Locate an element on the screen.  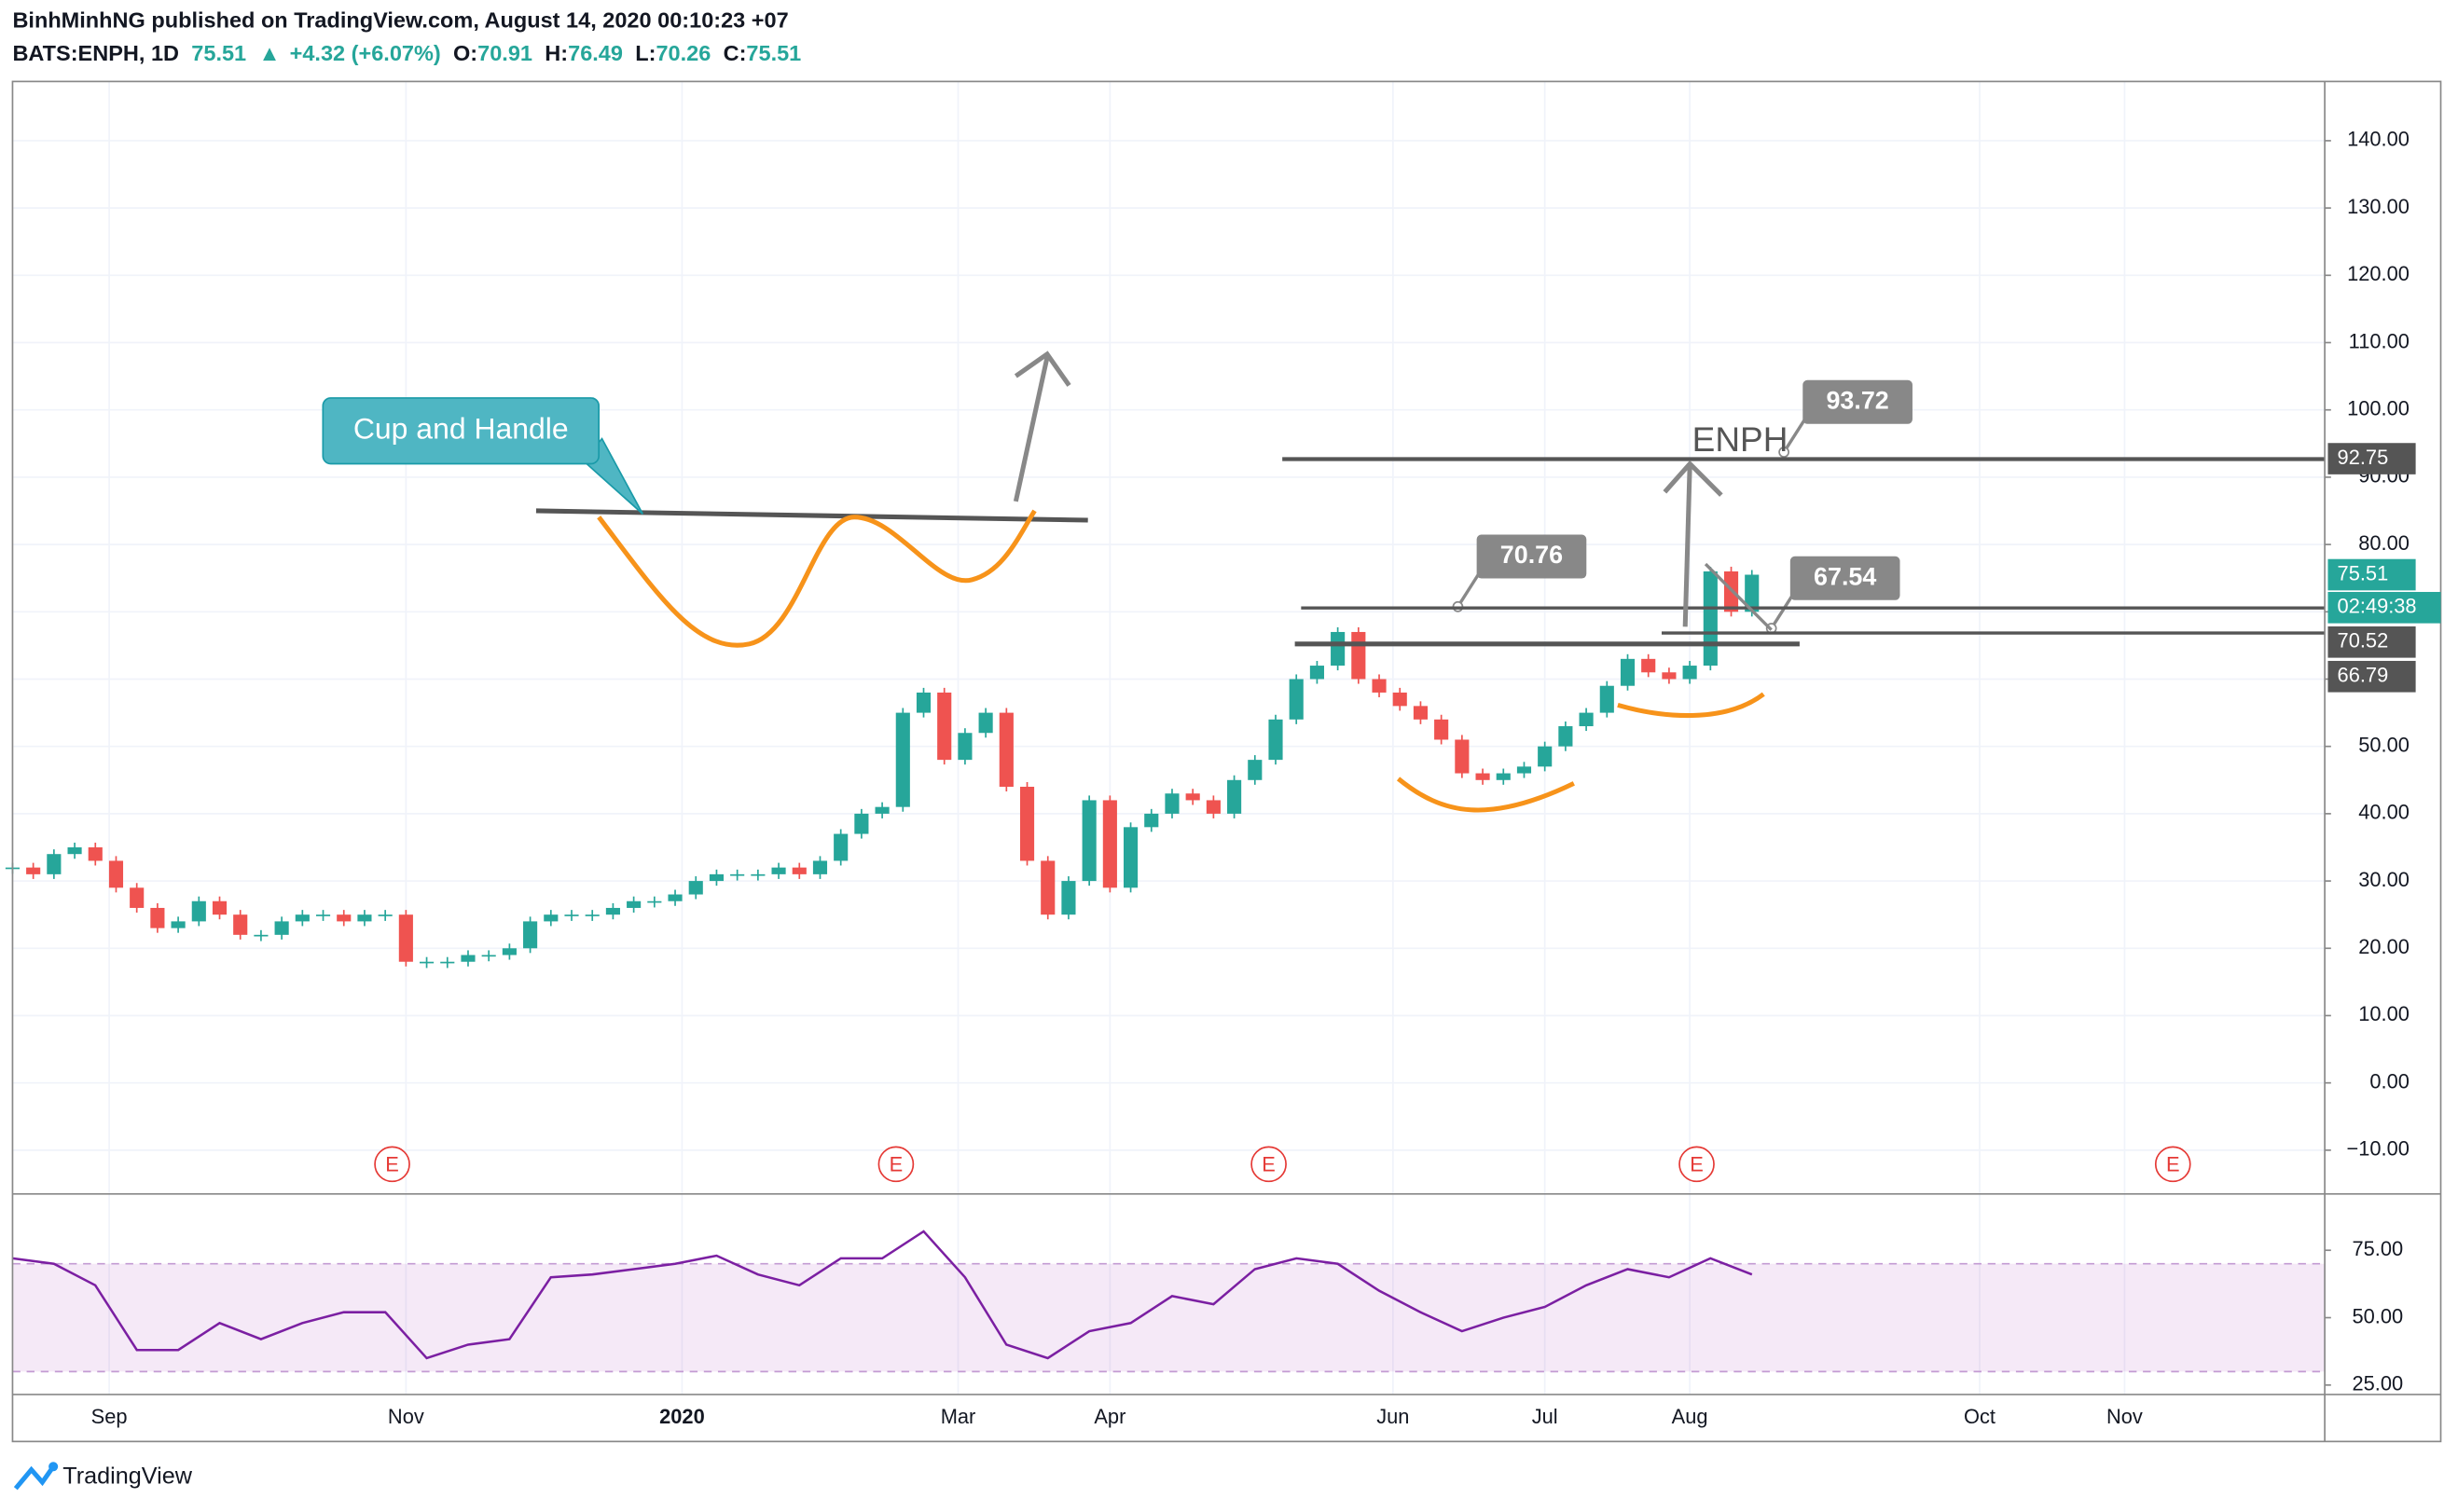
arrow-head is located at coordinates (1693, 479).